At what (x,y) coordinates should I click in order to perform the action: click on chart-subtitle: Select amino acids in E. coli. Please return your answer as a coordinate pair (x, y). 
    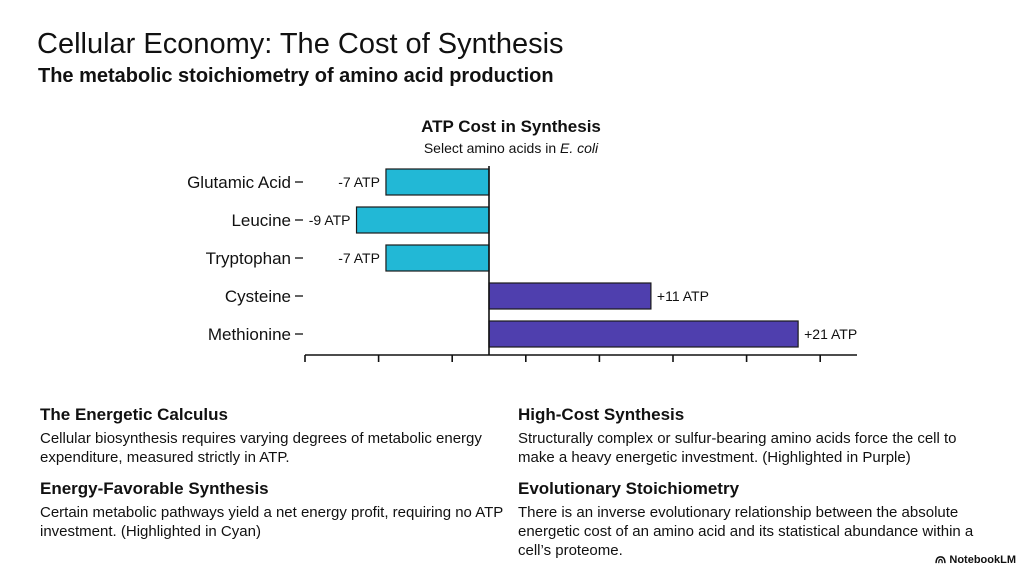
    Looking at the image, I should click on (511, 148).